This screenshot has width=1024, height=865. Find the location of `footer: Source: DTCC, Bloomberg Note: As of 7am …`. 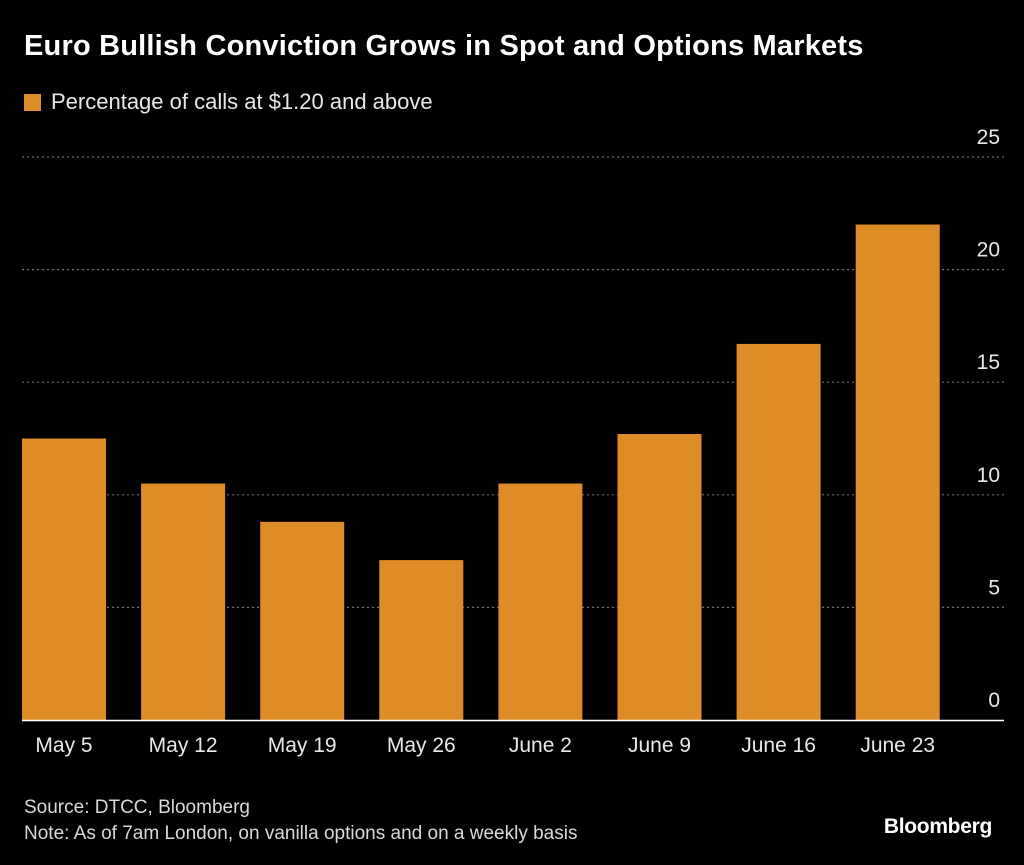

footer: Source: DTCC, Bloomberg Note: As of 7am … is located at coordinates (300, 821).